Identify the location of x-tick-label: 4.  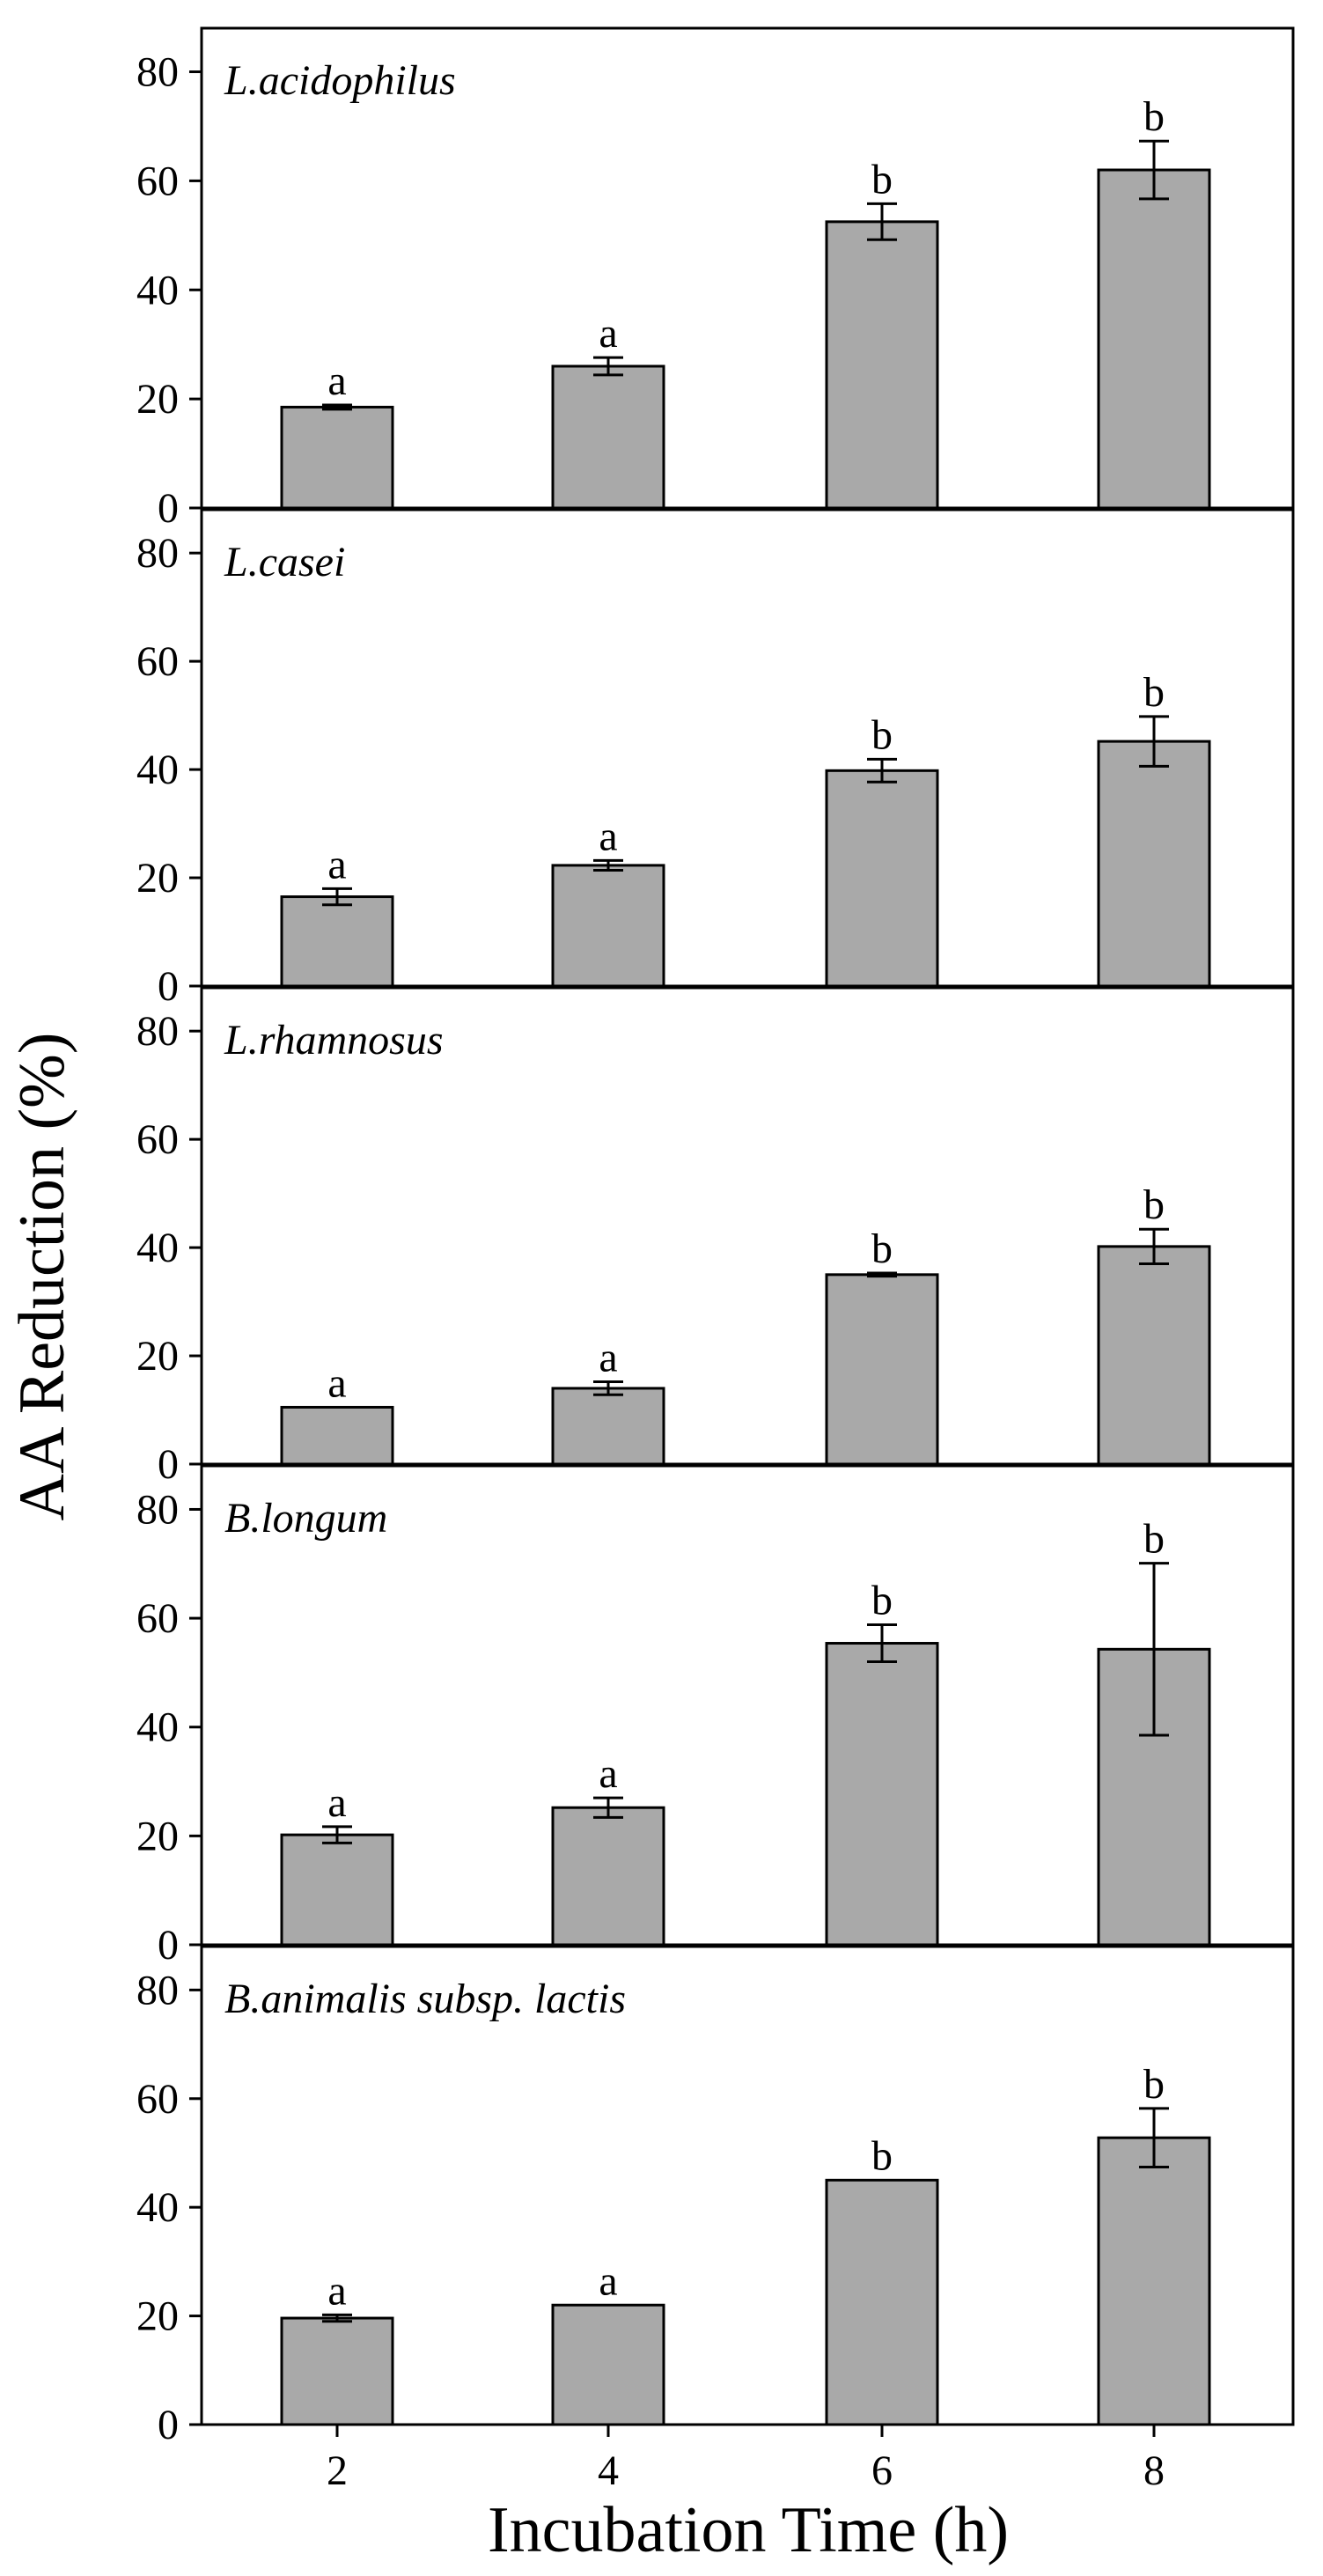
(608, 2471).